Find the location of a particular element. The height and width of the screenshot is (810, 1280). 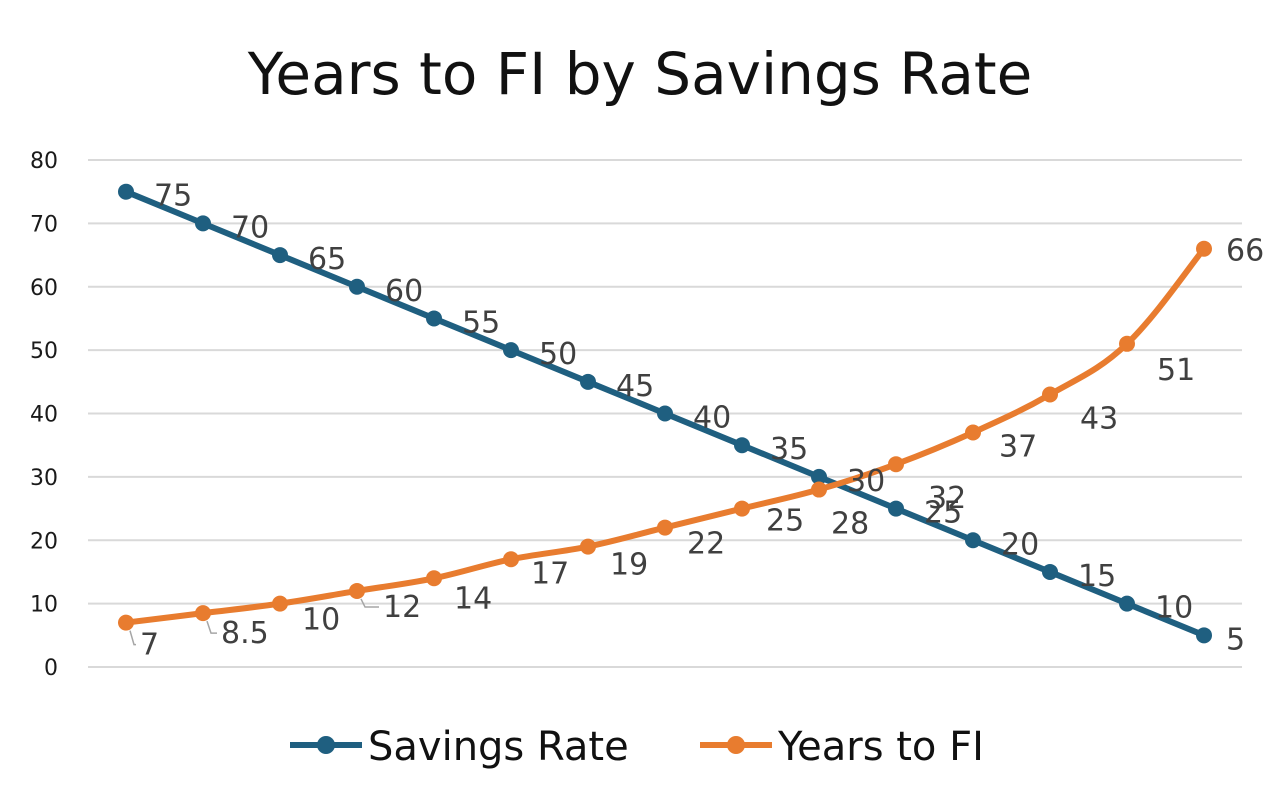

legend-item-years-to-fi: Years to FI is located at coordinates (842, 747).